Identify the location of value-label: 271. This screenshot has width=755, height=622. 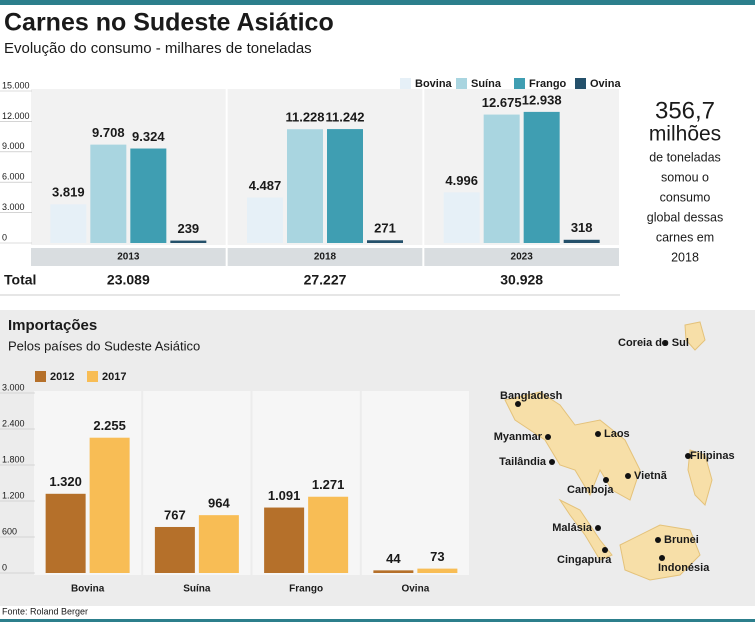
(385, 228).